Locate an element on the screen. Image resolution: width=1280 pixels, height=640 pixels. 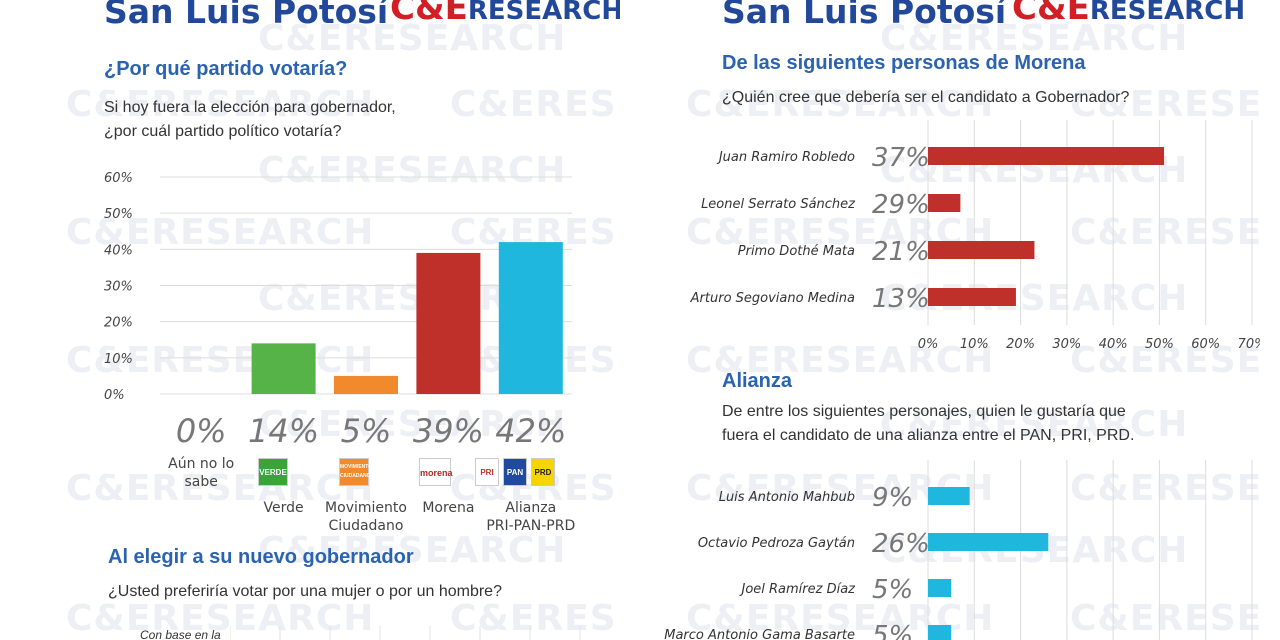
category-label: Aún no lo is located at coordinates (201, 464).